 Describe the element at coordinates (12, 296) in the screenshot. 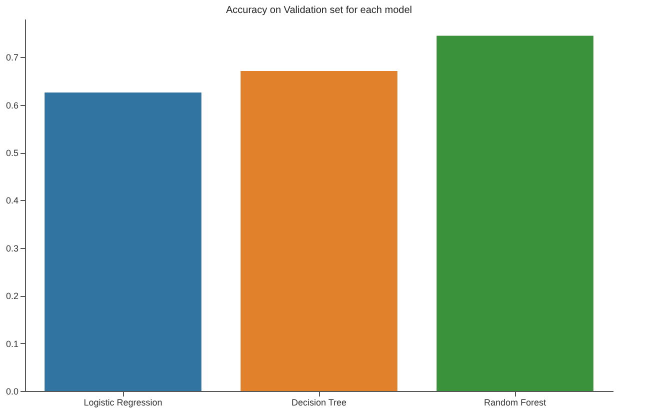

I see `y-tick-label: 0.2` at that location.